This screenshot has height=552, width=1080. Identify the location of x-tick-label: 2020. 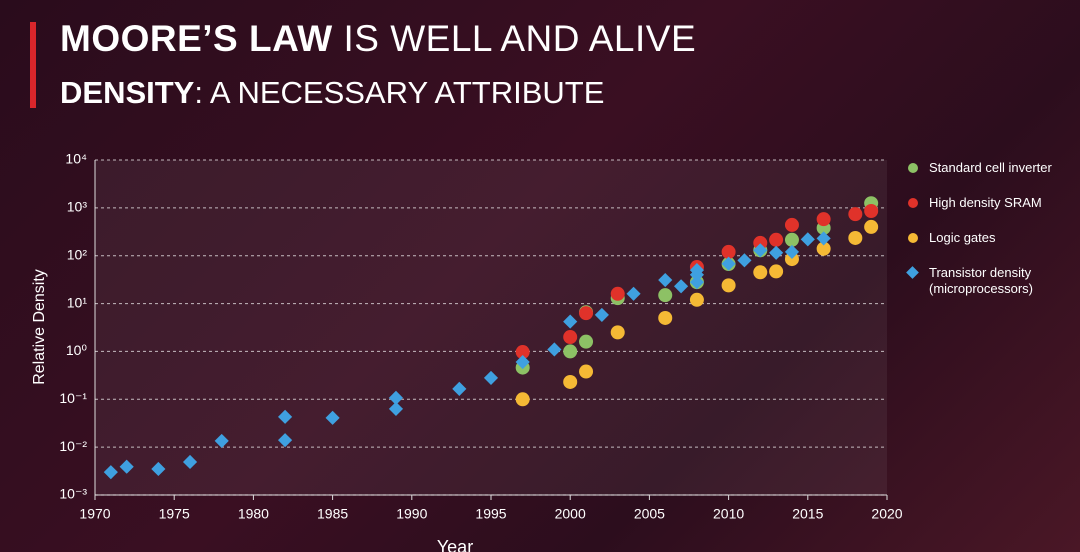
(886, 514).